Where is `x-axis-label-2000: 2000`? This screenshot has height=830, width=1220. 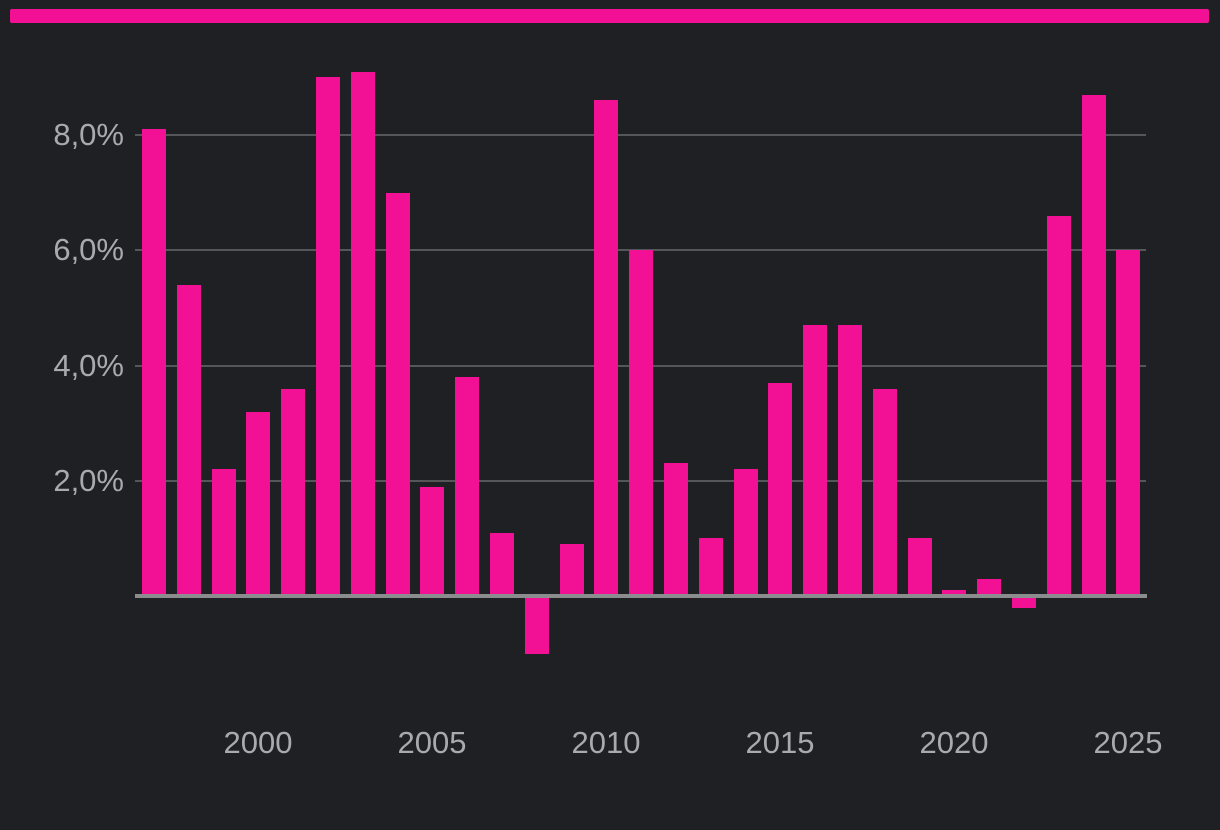 x-axis-label-2000: 2000 is located at coordinates (258, 742).